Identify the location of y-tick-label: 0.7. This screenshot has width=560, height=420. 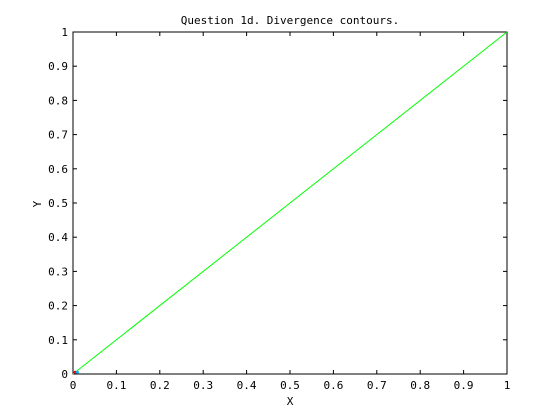
(58, 135).